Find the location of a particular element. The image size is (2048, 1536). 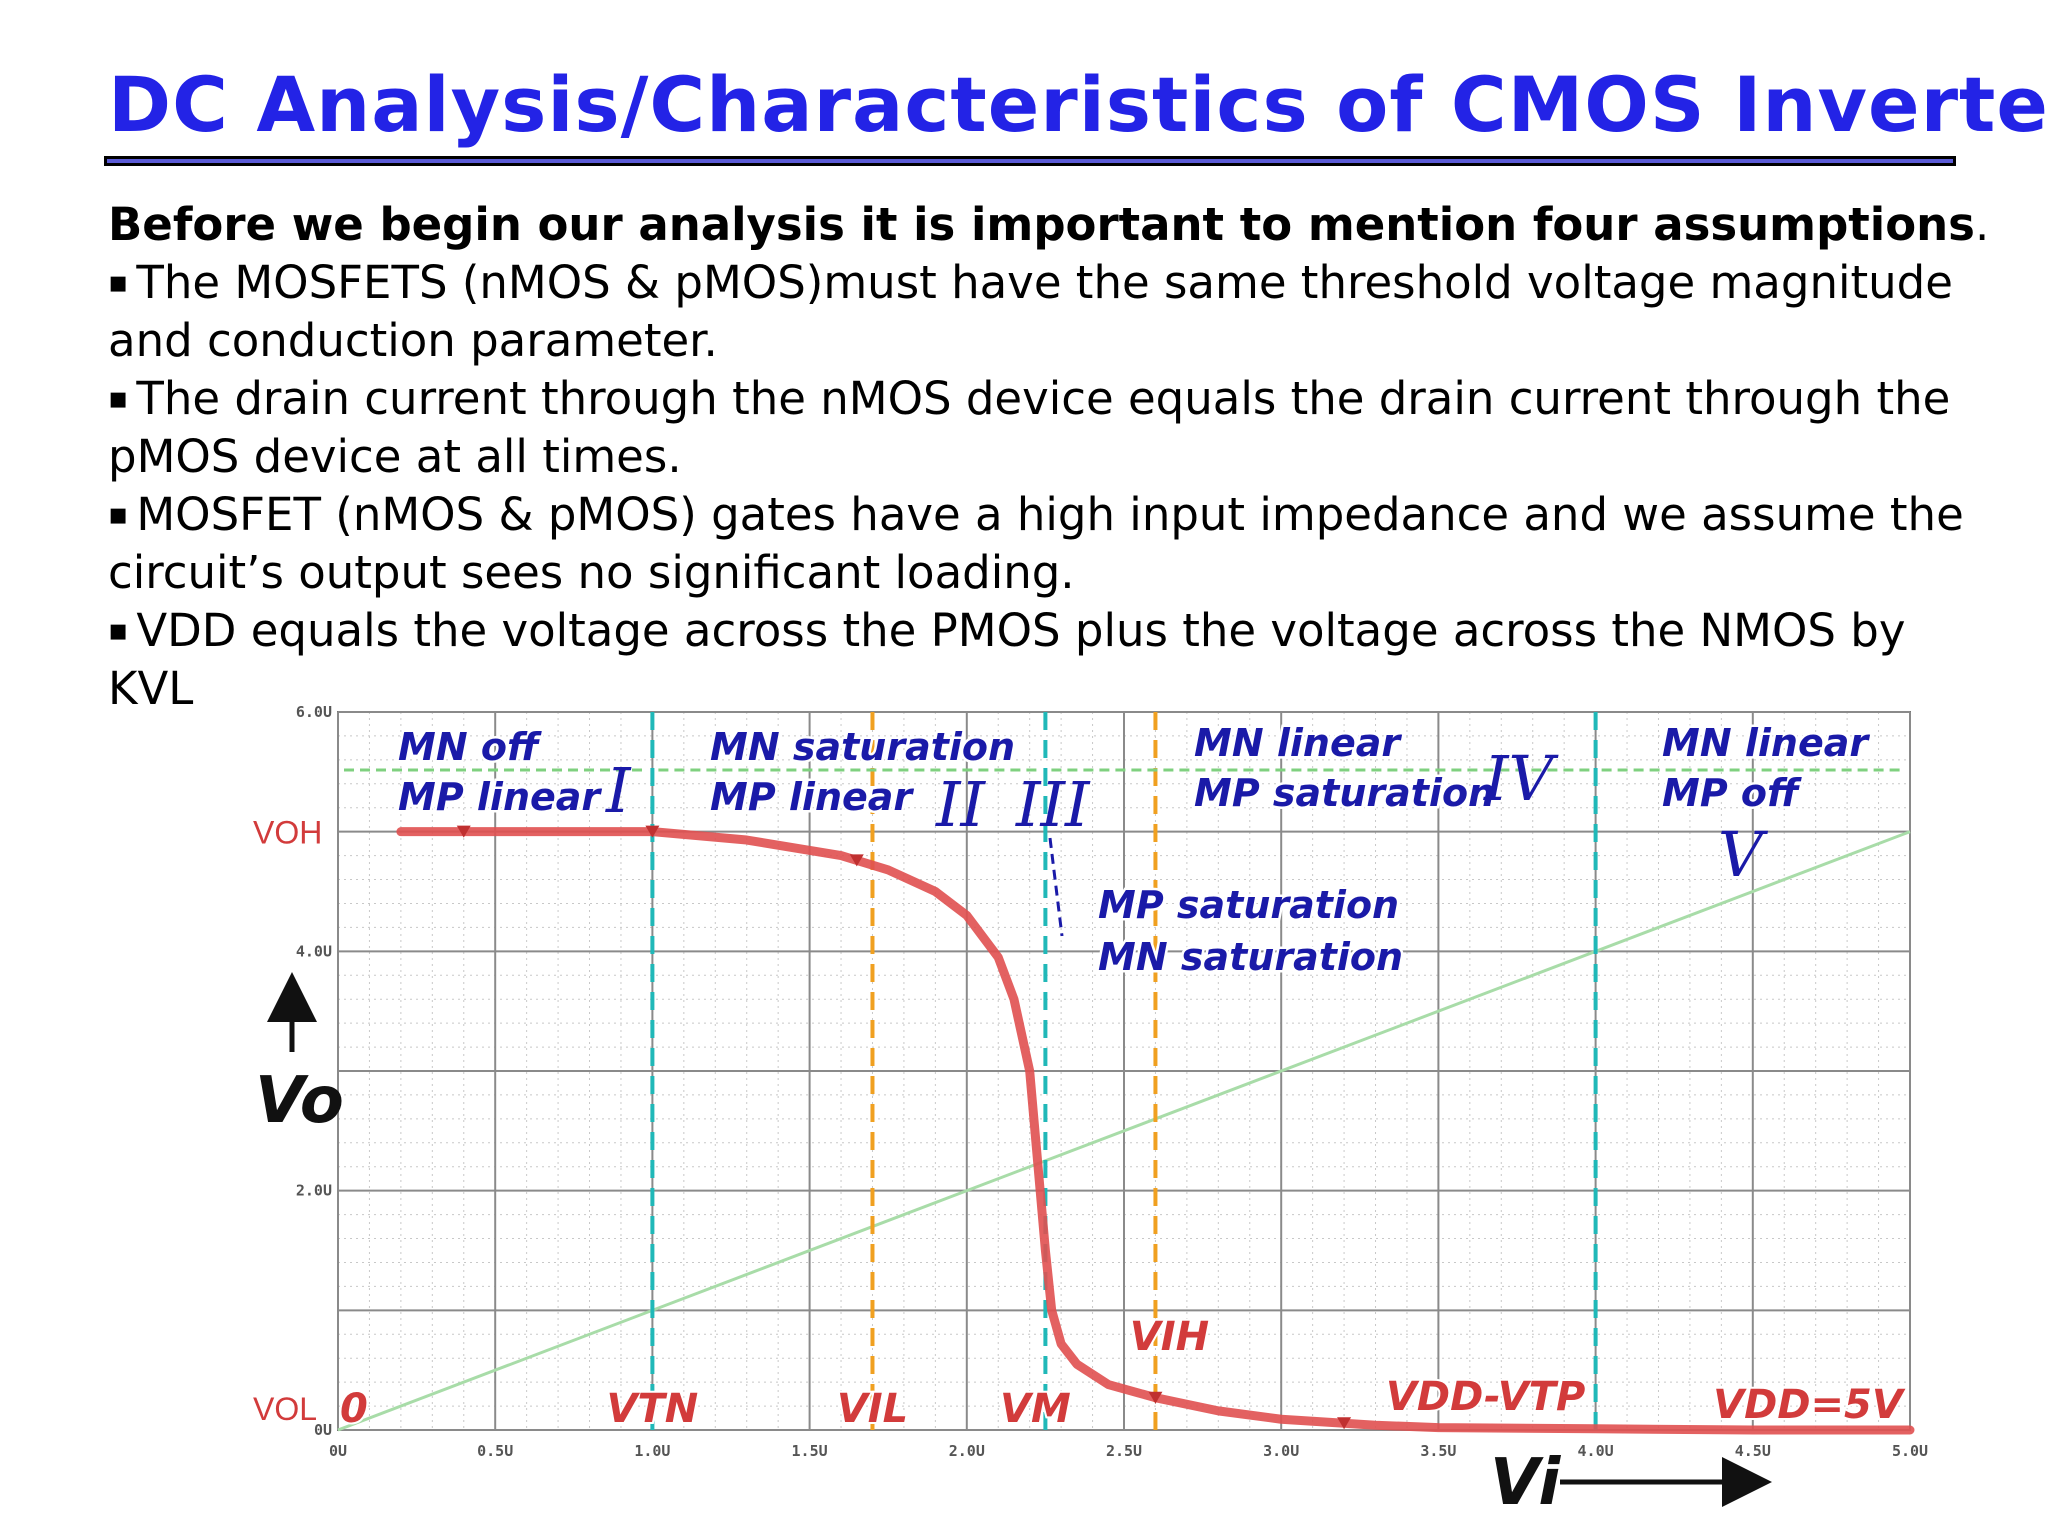

x-tick-label: 0U is located at coordinates (338, 1451).